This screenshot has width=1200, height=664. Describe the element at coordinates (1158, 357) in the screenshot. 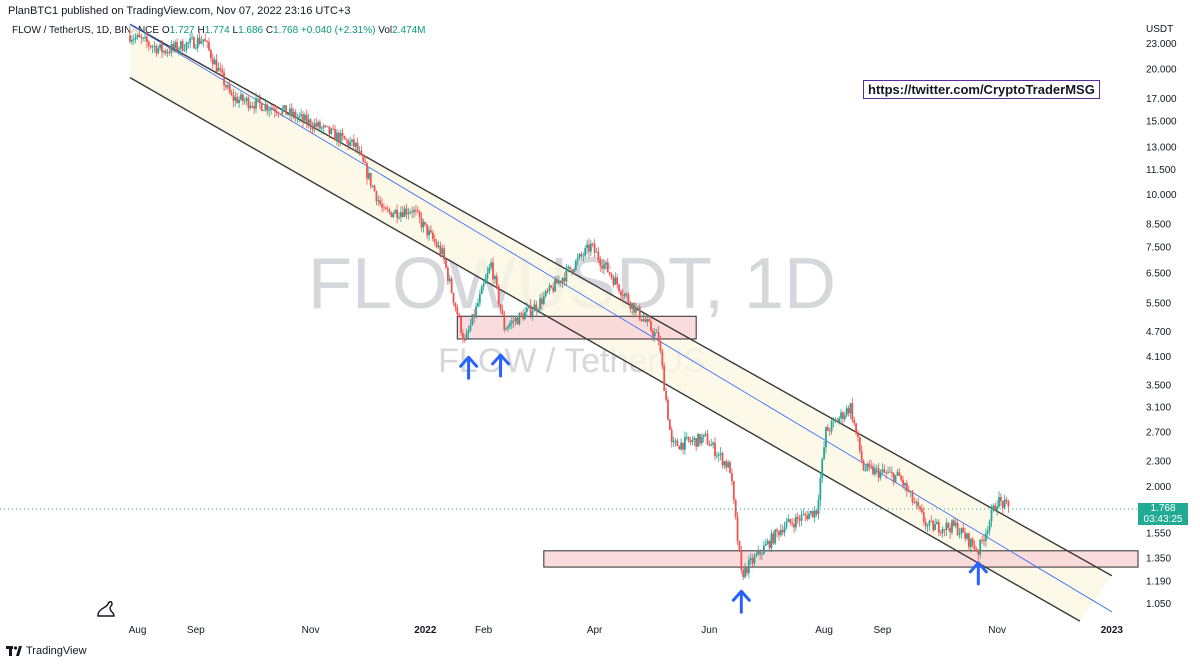

I see `price-tick-label: 4.100` at that location.